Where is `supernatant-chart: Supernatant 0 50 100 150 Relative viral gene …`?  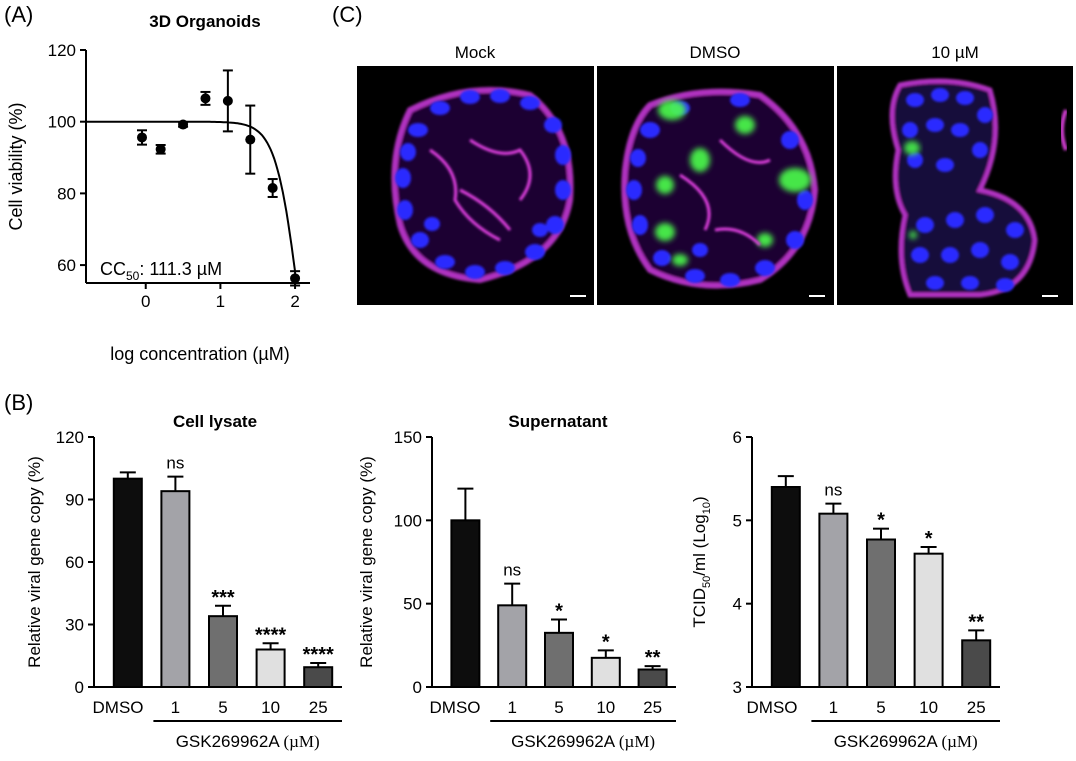
supernatant-chart: Supernatant 0 50 100 150 Relative viral gene … is located at coordinates (516, 581).